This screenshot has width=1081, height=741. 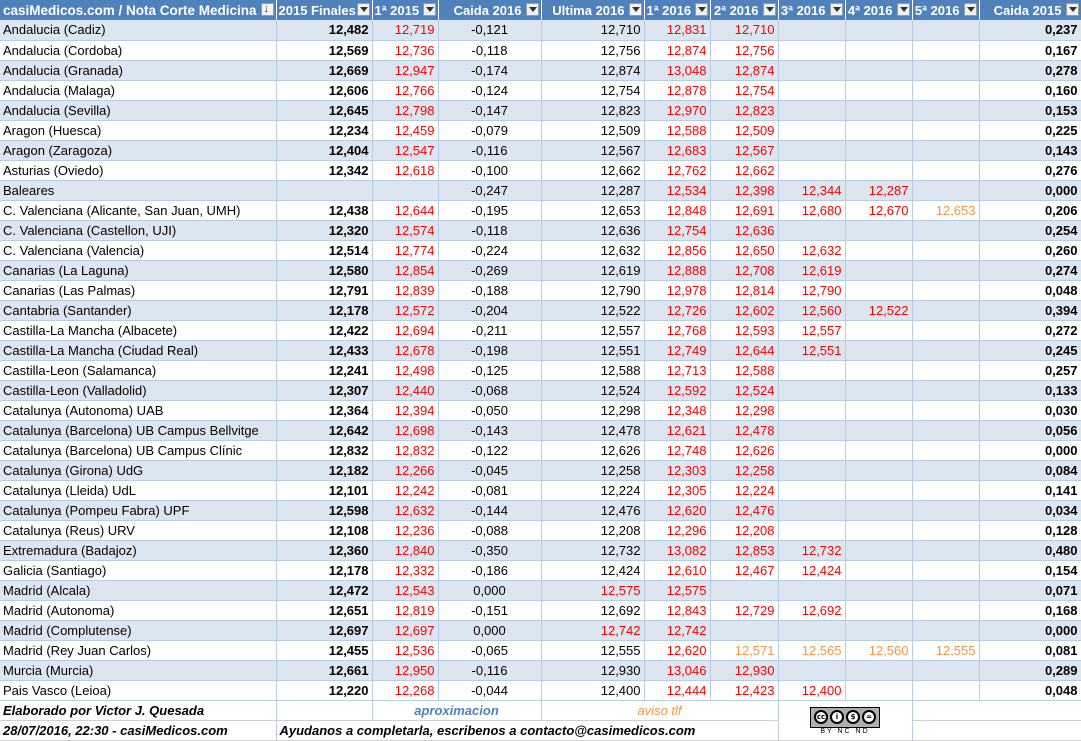 What do you see at coordinates (405, 690) in the screenshot?
I see `first-list-2015: 12,268` at bounding box center [405, 690].